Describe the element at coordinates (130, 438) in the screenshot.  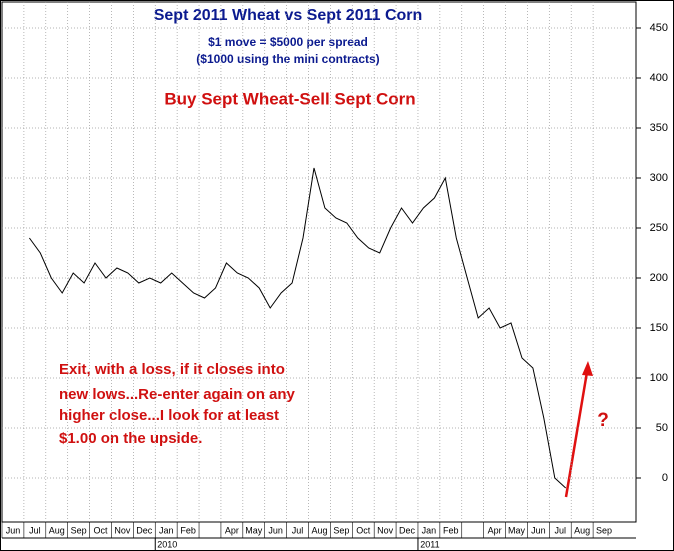
I see `annotation: $1.00 on the upside.` at that location.